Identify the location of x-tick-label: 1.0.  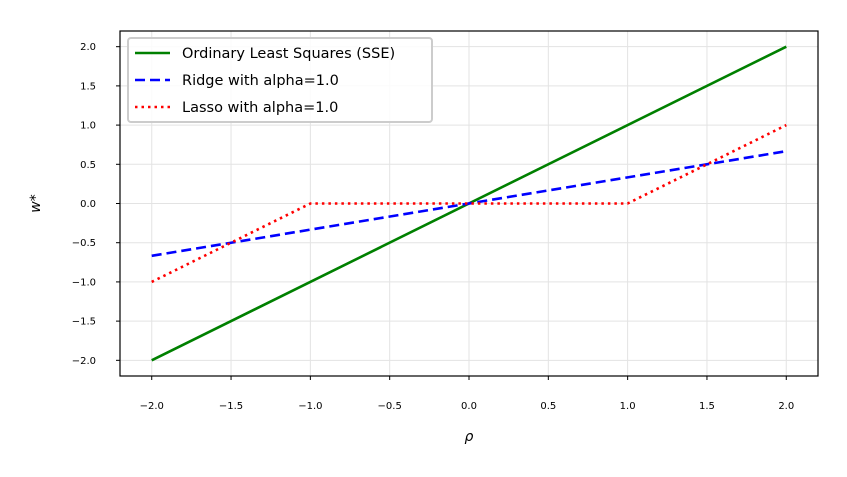
(628, 406).